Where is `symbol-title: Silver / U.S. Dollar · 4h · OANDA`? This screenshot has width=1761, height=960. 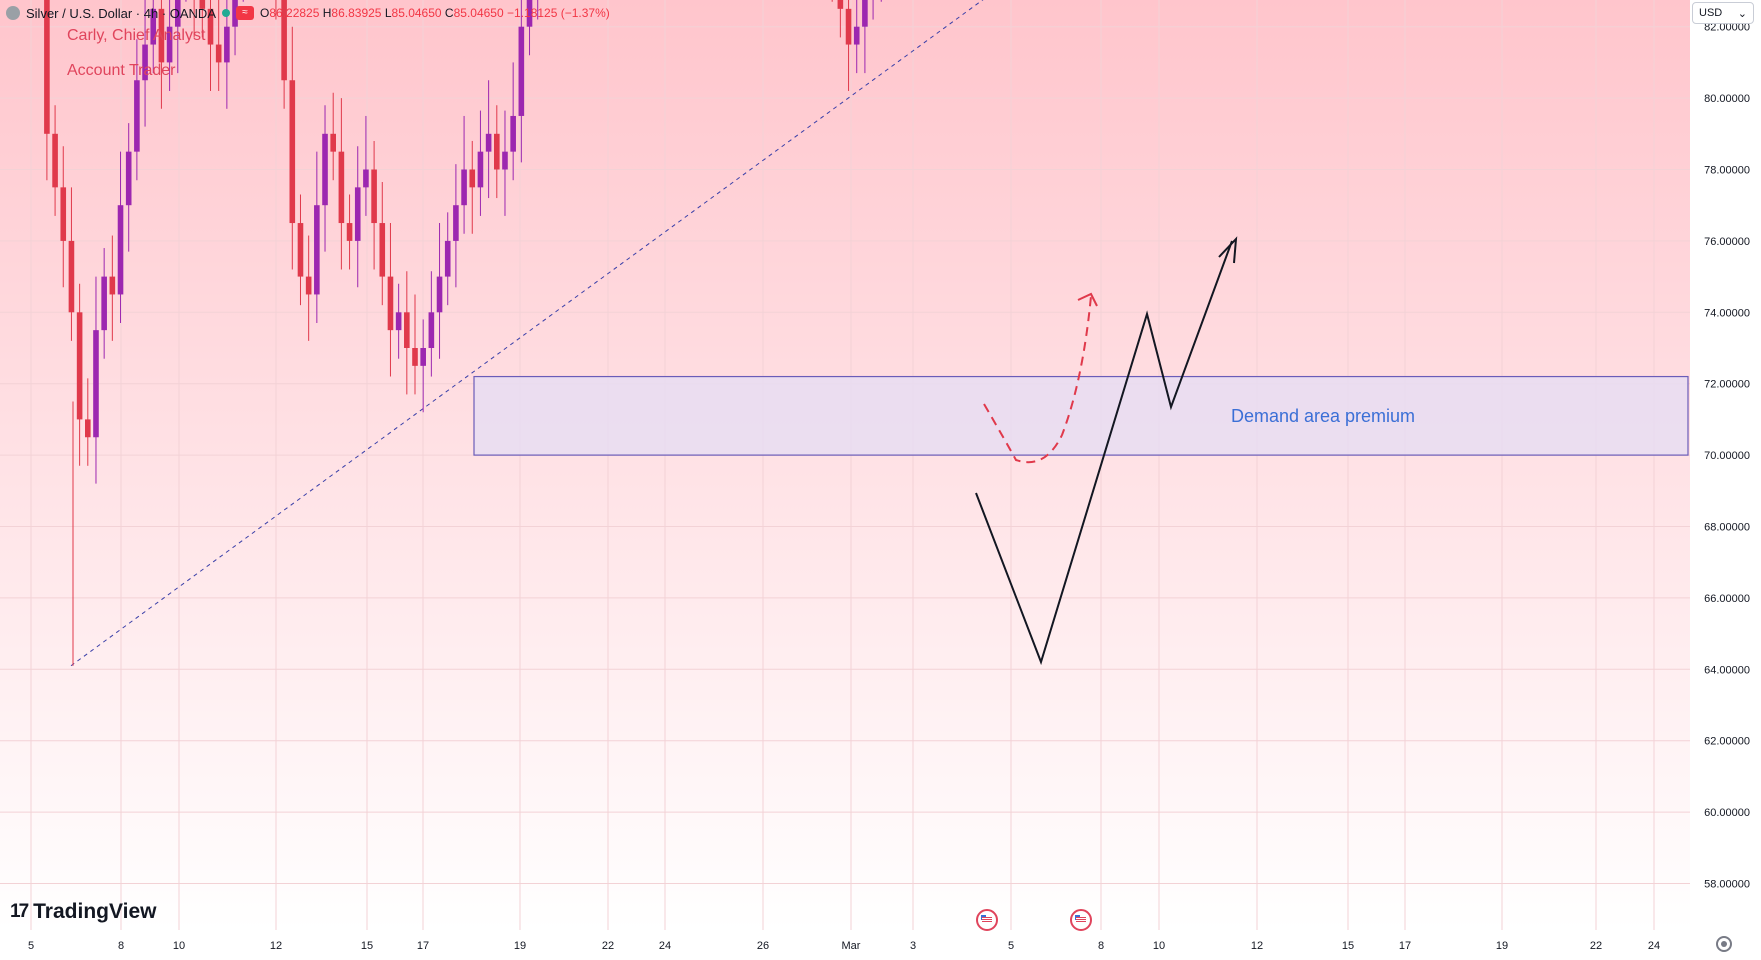
symbol-title: Silver / U.S. Dollar · 4h · OANDA is located at coordinates (121, 13).